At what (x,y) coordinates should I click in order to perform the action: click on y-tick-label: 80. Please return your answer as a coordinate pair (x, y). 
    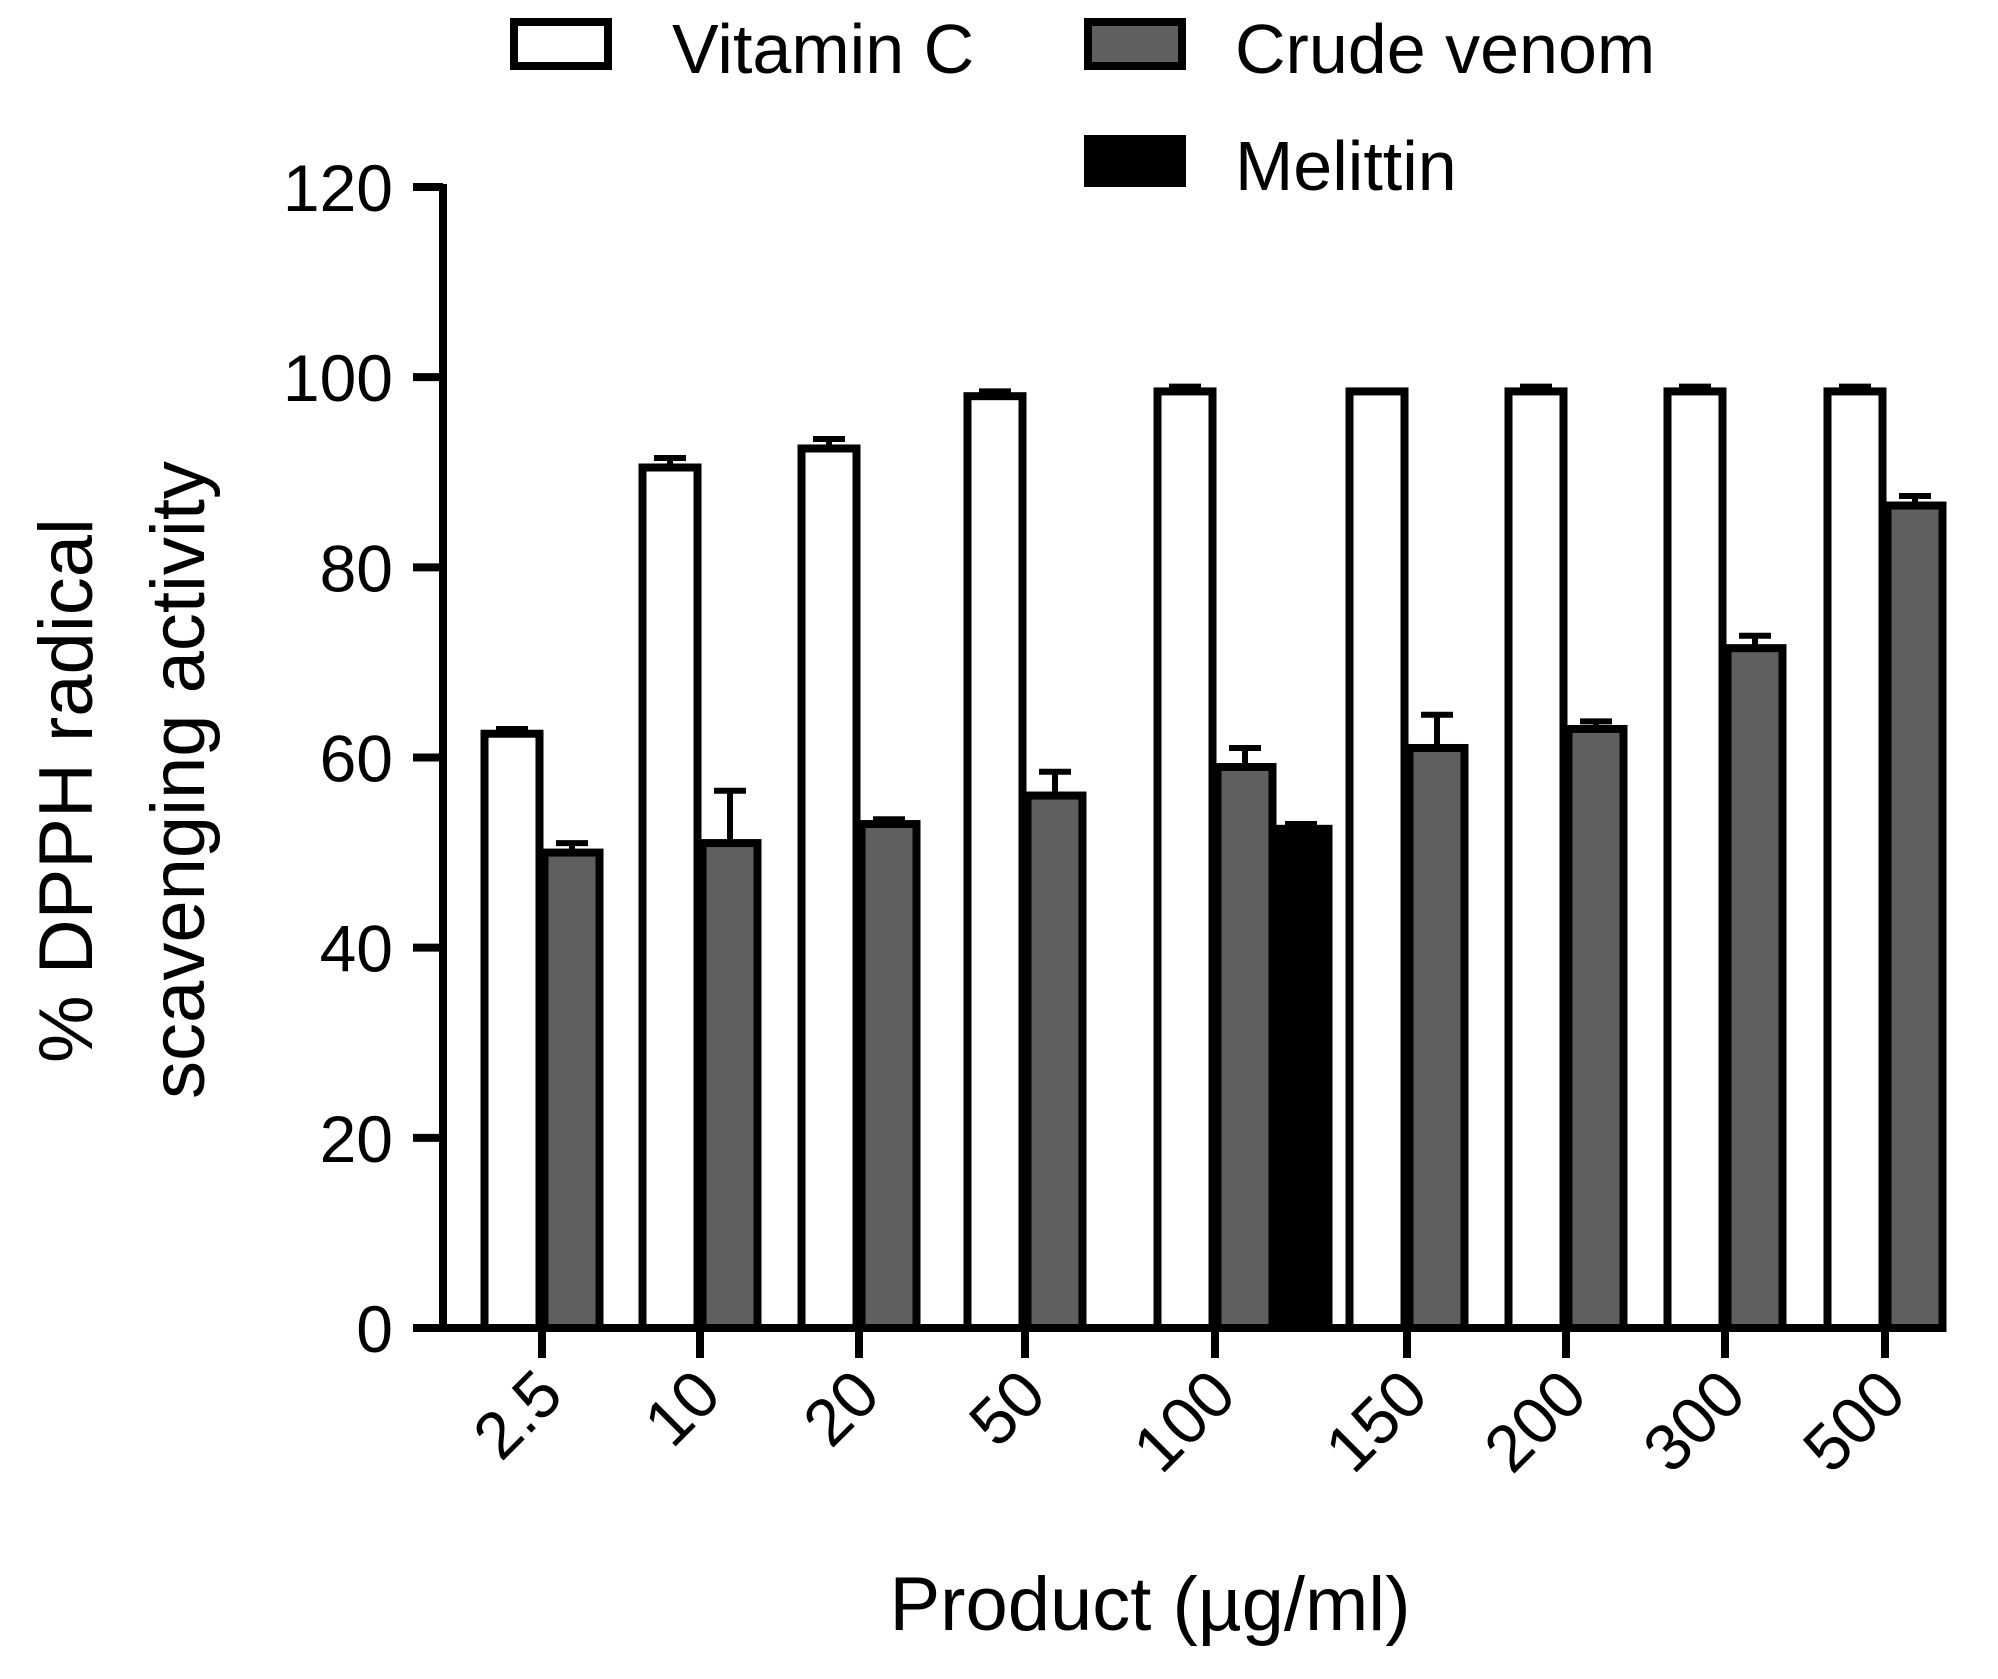
    Looking at the image, I should click on (356, 568).